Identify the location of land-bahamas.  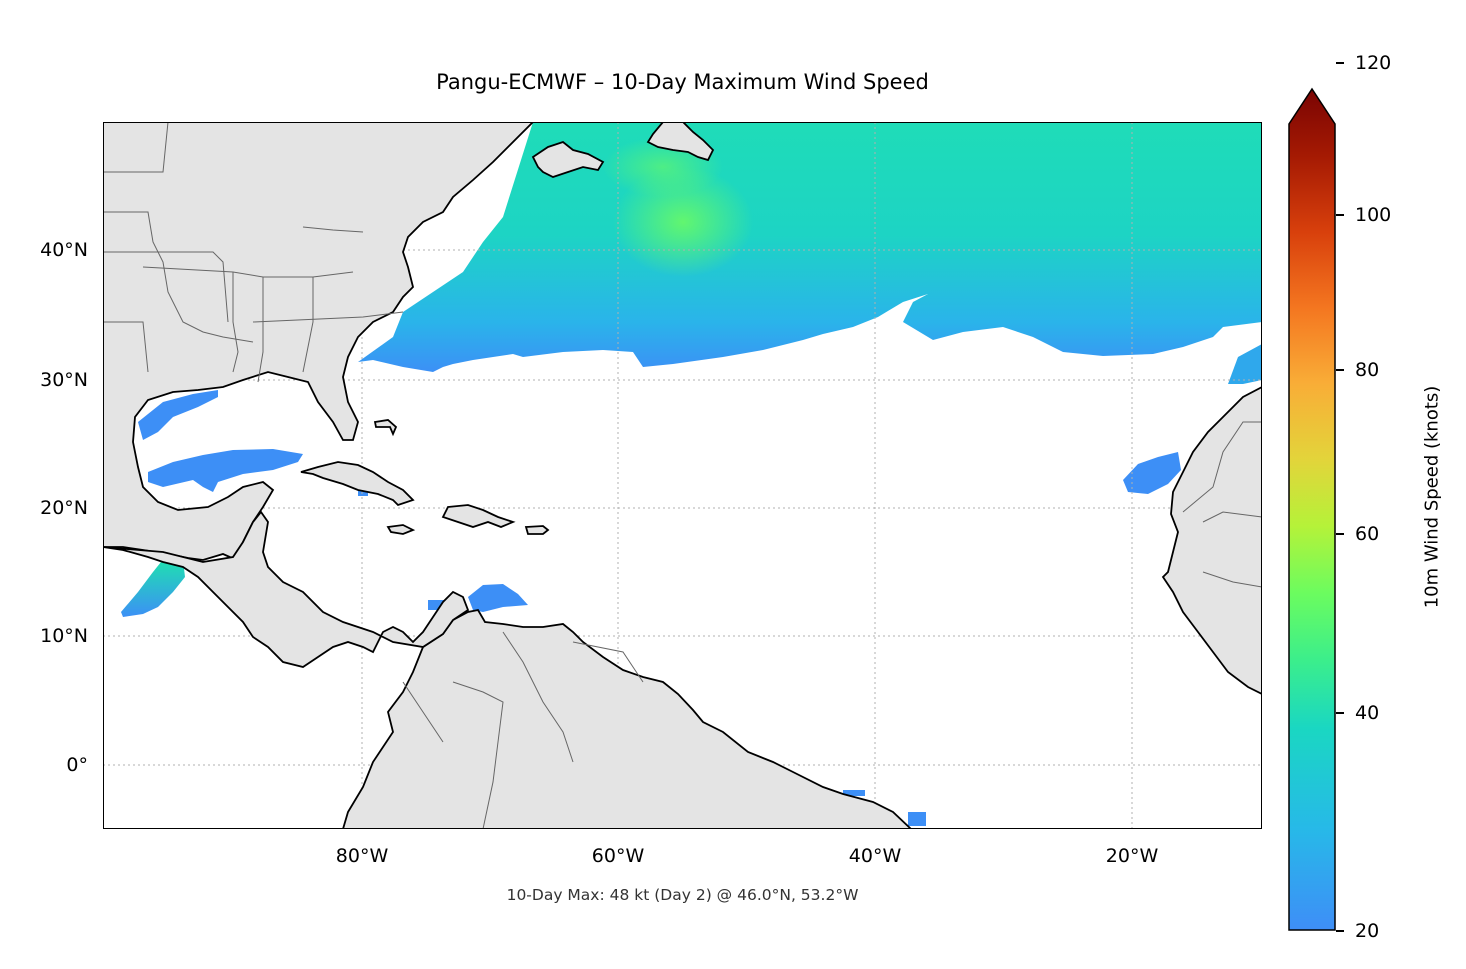
(385, 428).